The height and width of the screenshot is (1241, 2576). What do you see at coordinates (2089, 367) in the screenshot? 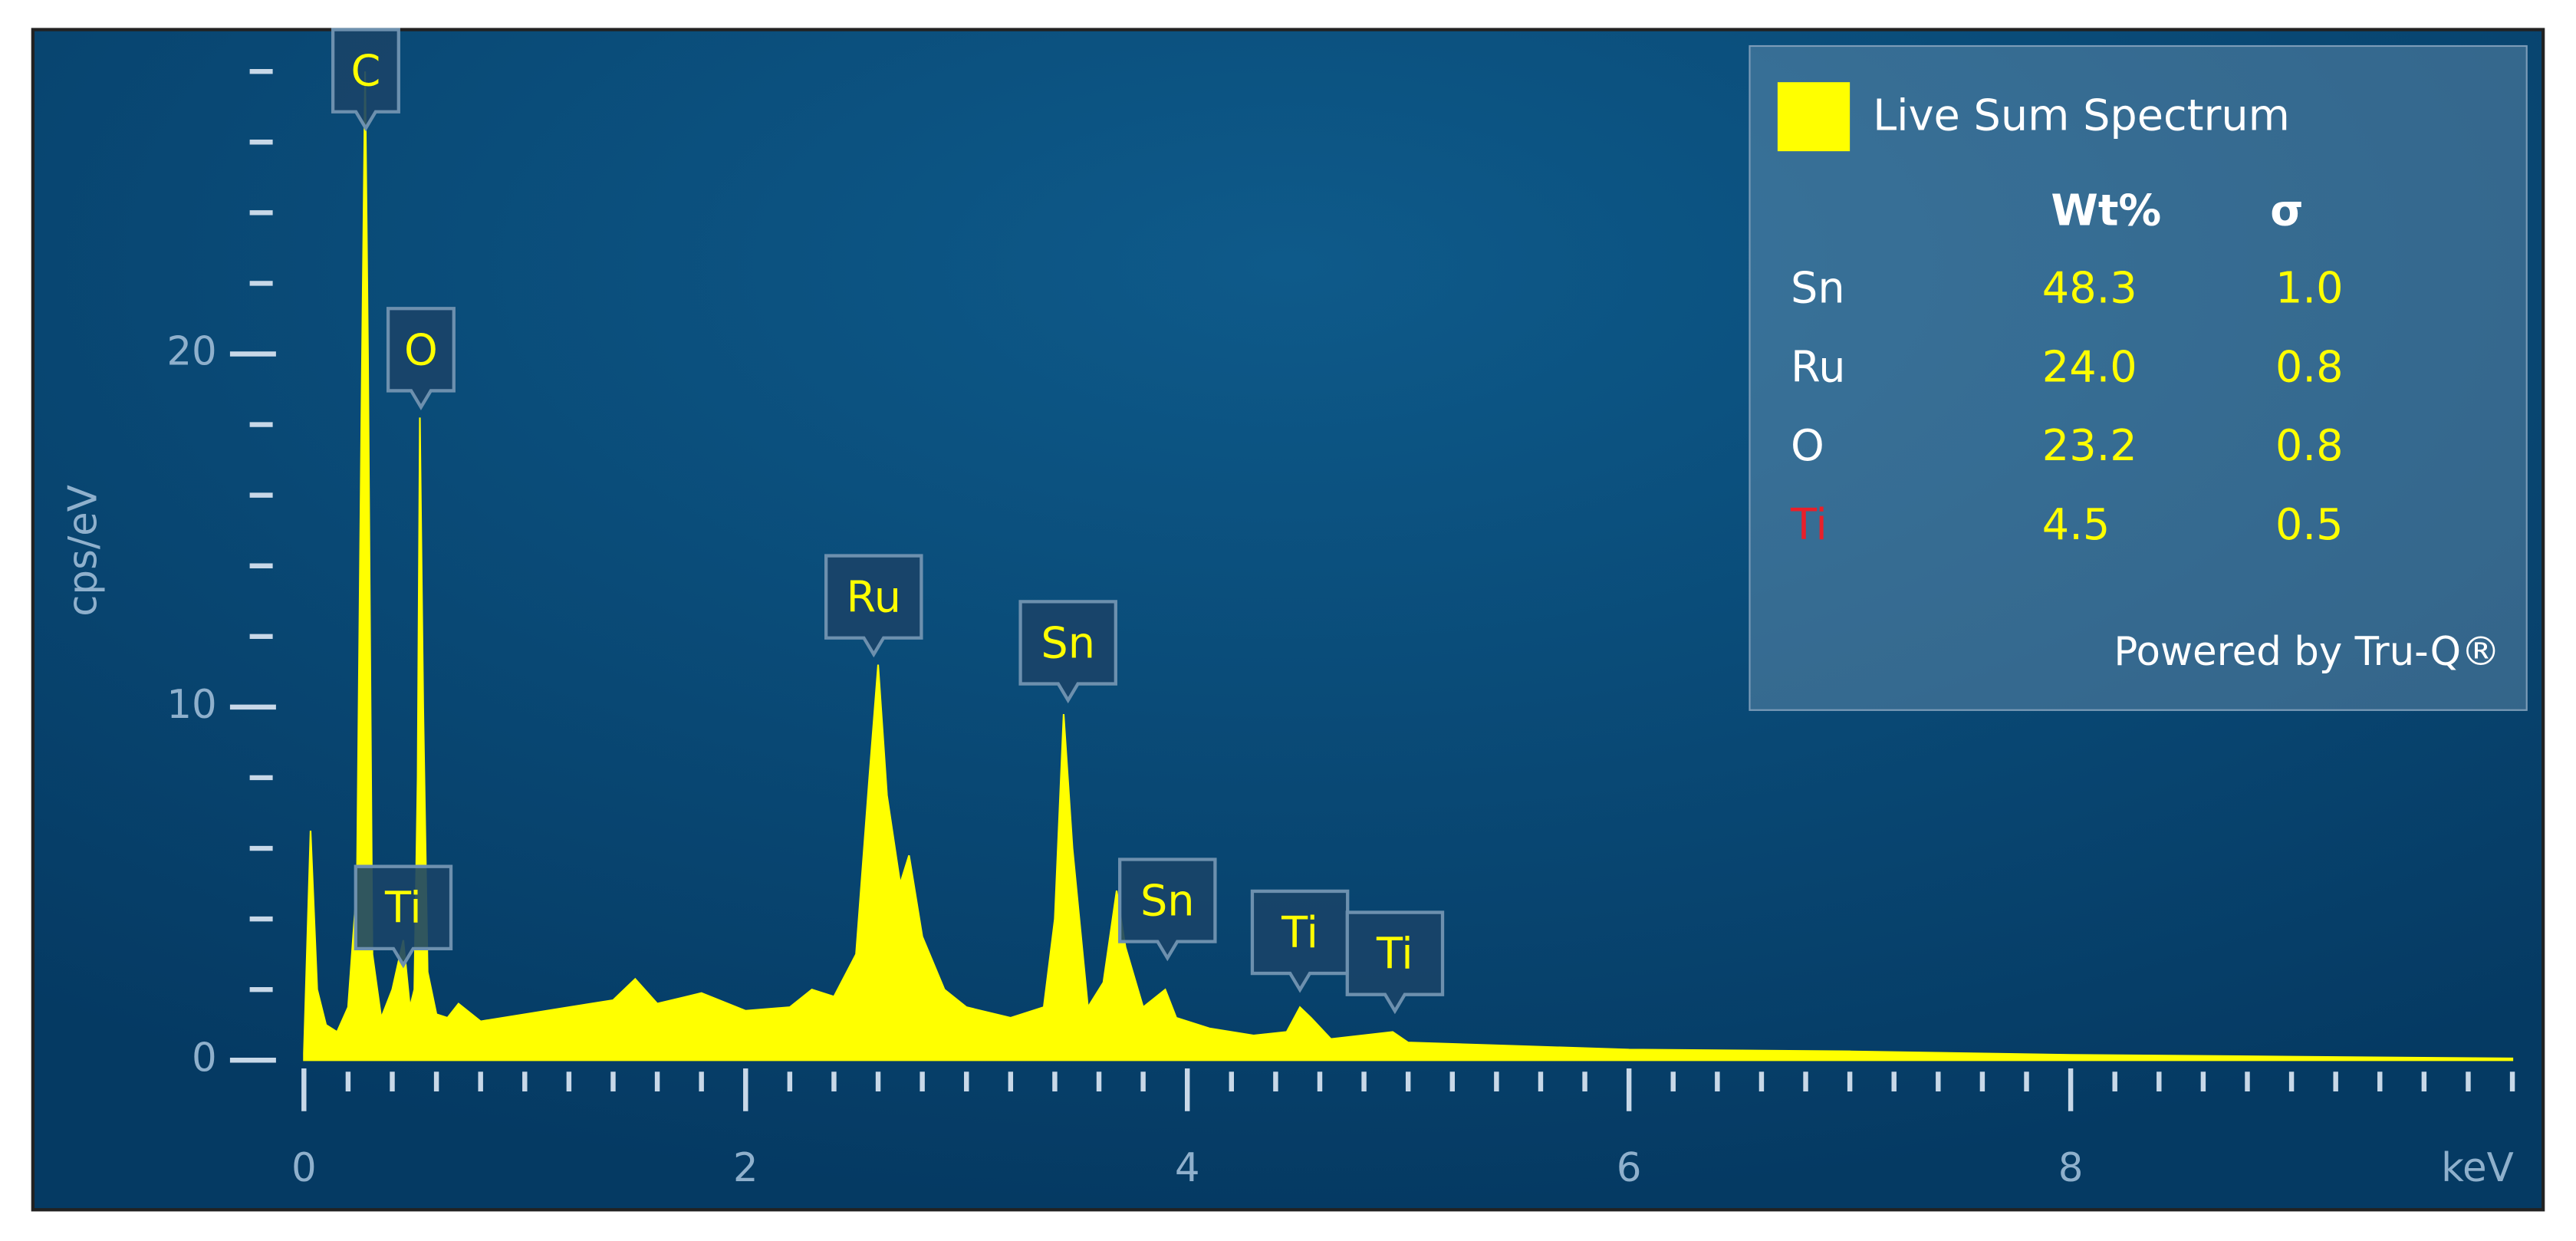
I see `wt-percent: 24.0` at bounding box center [2089, 367].